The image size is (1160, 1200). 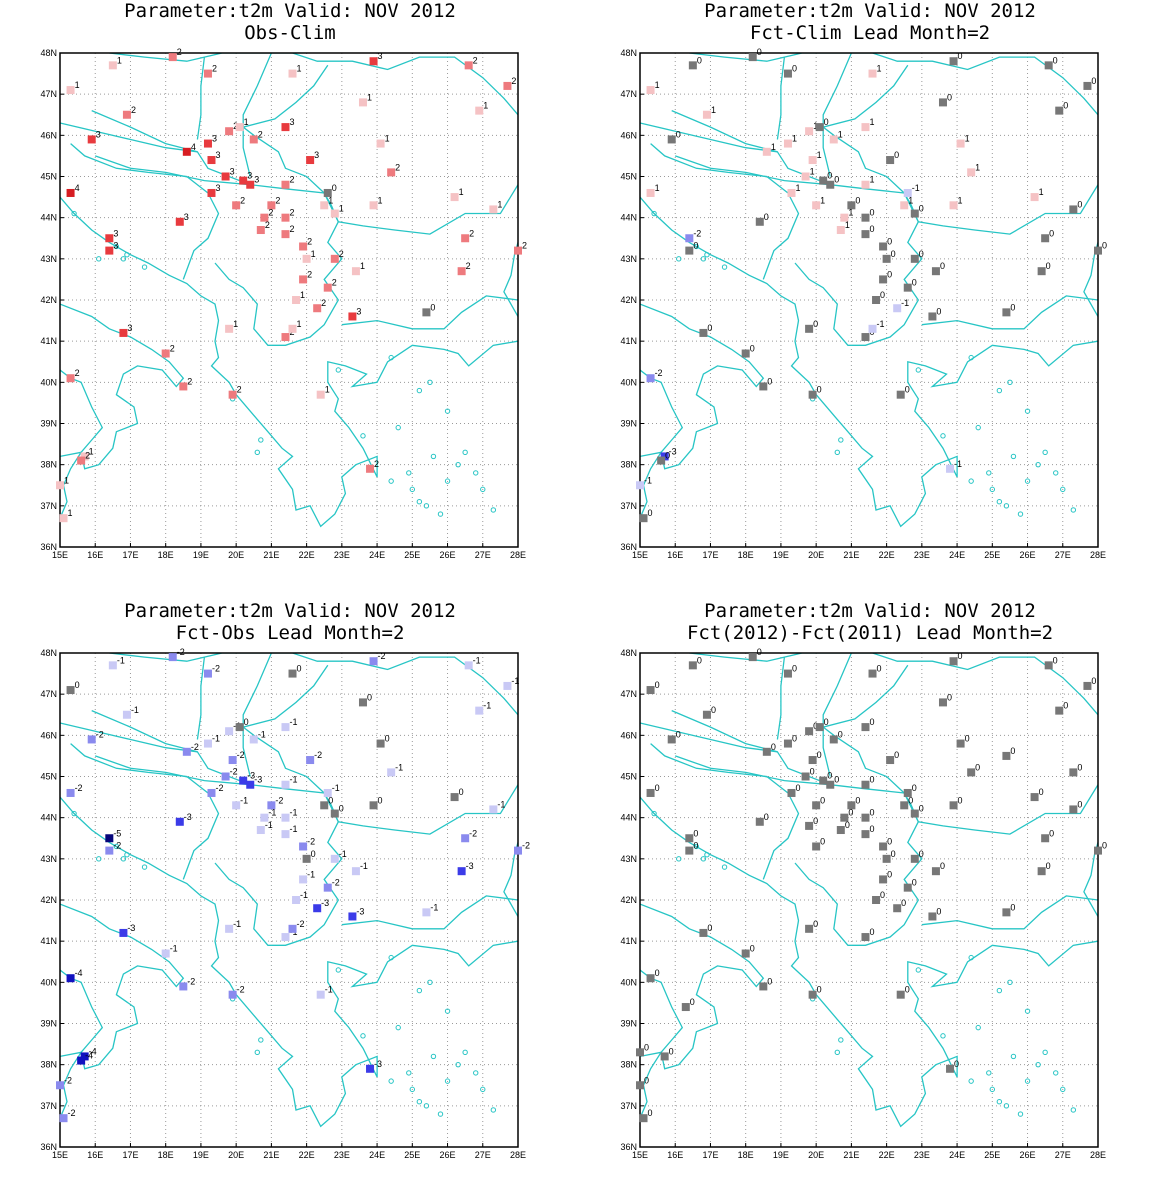 What do you see at coordinates (518, 555) in the screenshot?
I see `x-tick-label: 28E` at bounding box center [518, 555].